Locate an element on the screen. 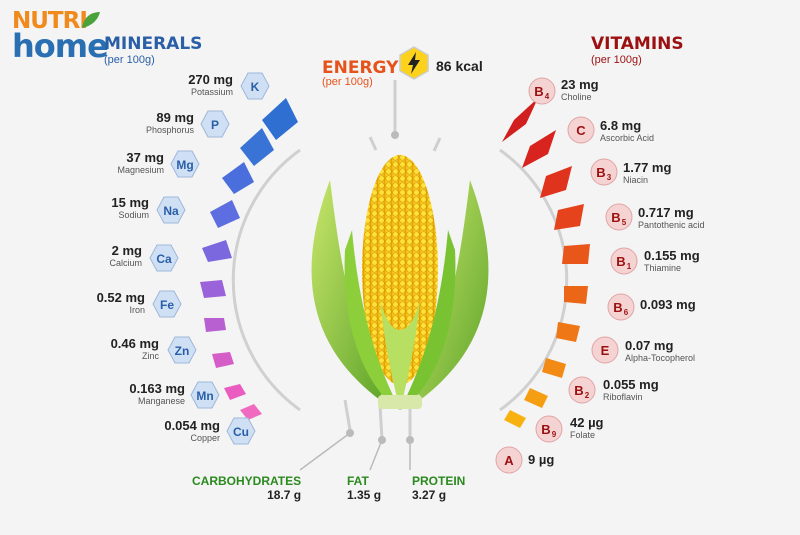  vitamin-name: Alpha-Tocopherol is located at coordinates (660, 358).